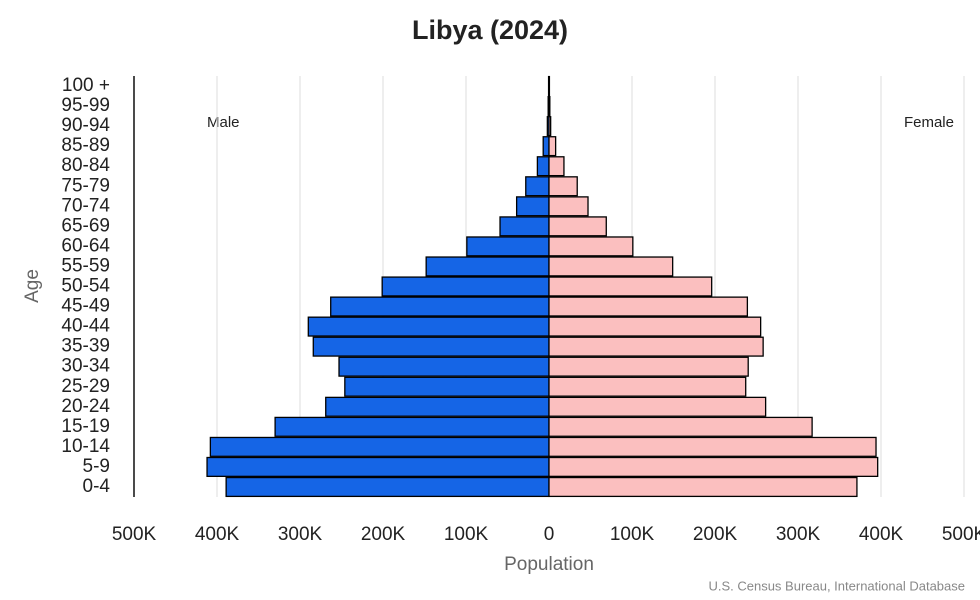 The image size is (980, 600). Describe the element at coordinates (32, 286) in the screenshot. I see `y-axis-label: Age` at that location.